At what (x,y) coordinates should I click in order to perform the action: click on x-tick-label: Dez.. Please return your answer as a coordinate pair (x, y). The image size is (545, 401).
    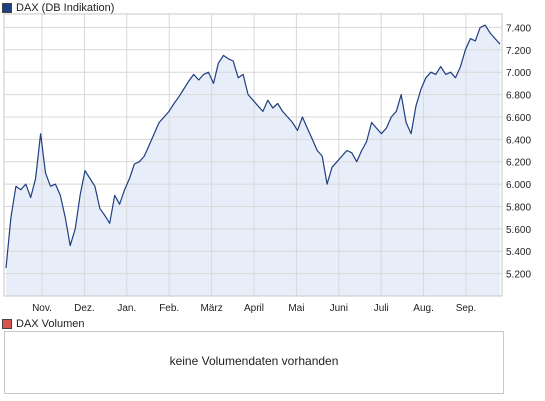
    Looking at the image, I should click on (84, 308).